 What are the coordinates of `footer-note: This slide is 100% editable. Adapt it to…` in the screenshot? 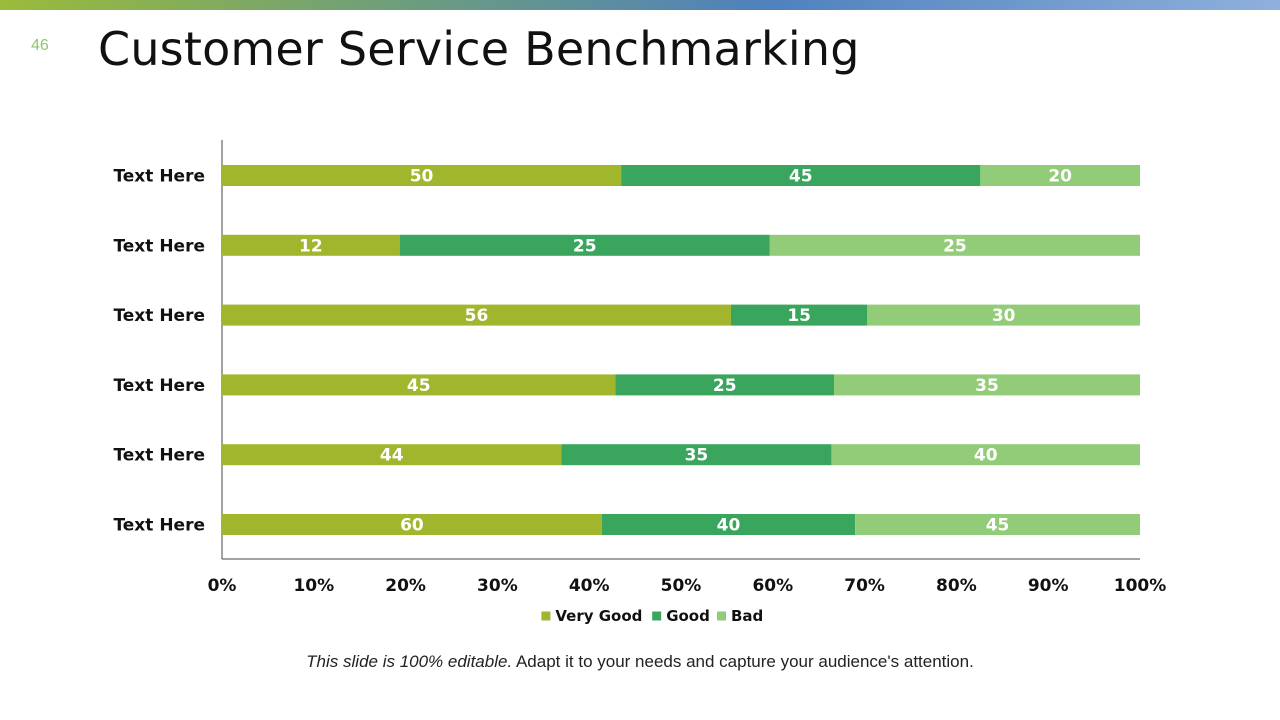 It's located at (640, 662).